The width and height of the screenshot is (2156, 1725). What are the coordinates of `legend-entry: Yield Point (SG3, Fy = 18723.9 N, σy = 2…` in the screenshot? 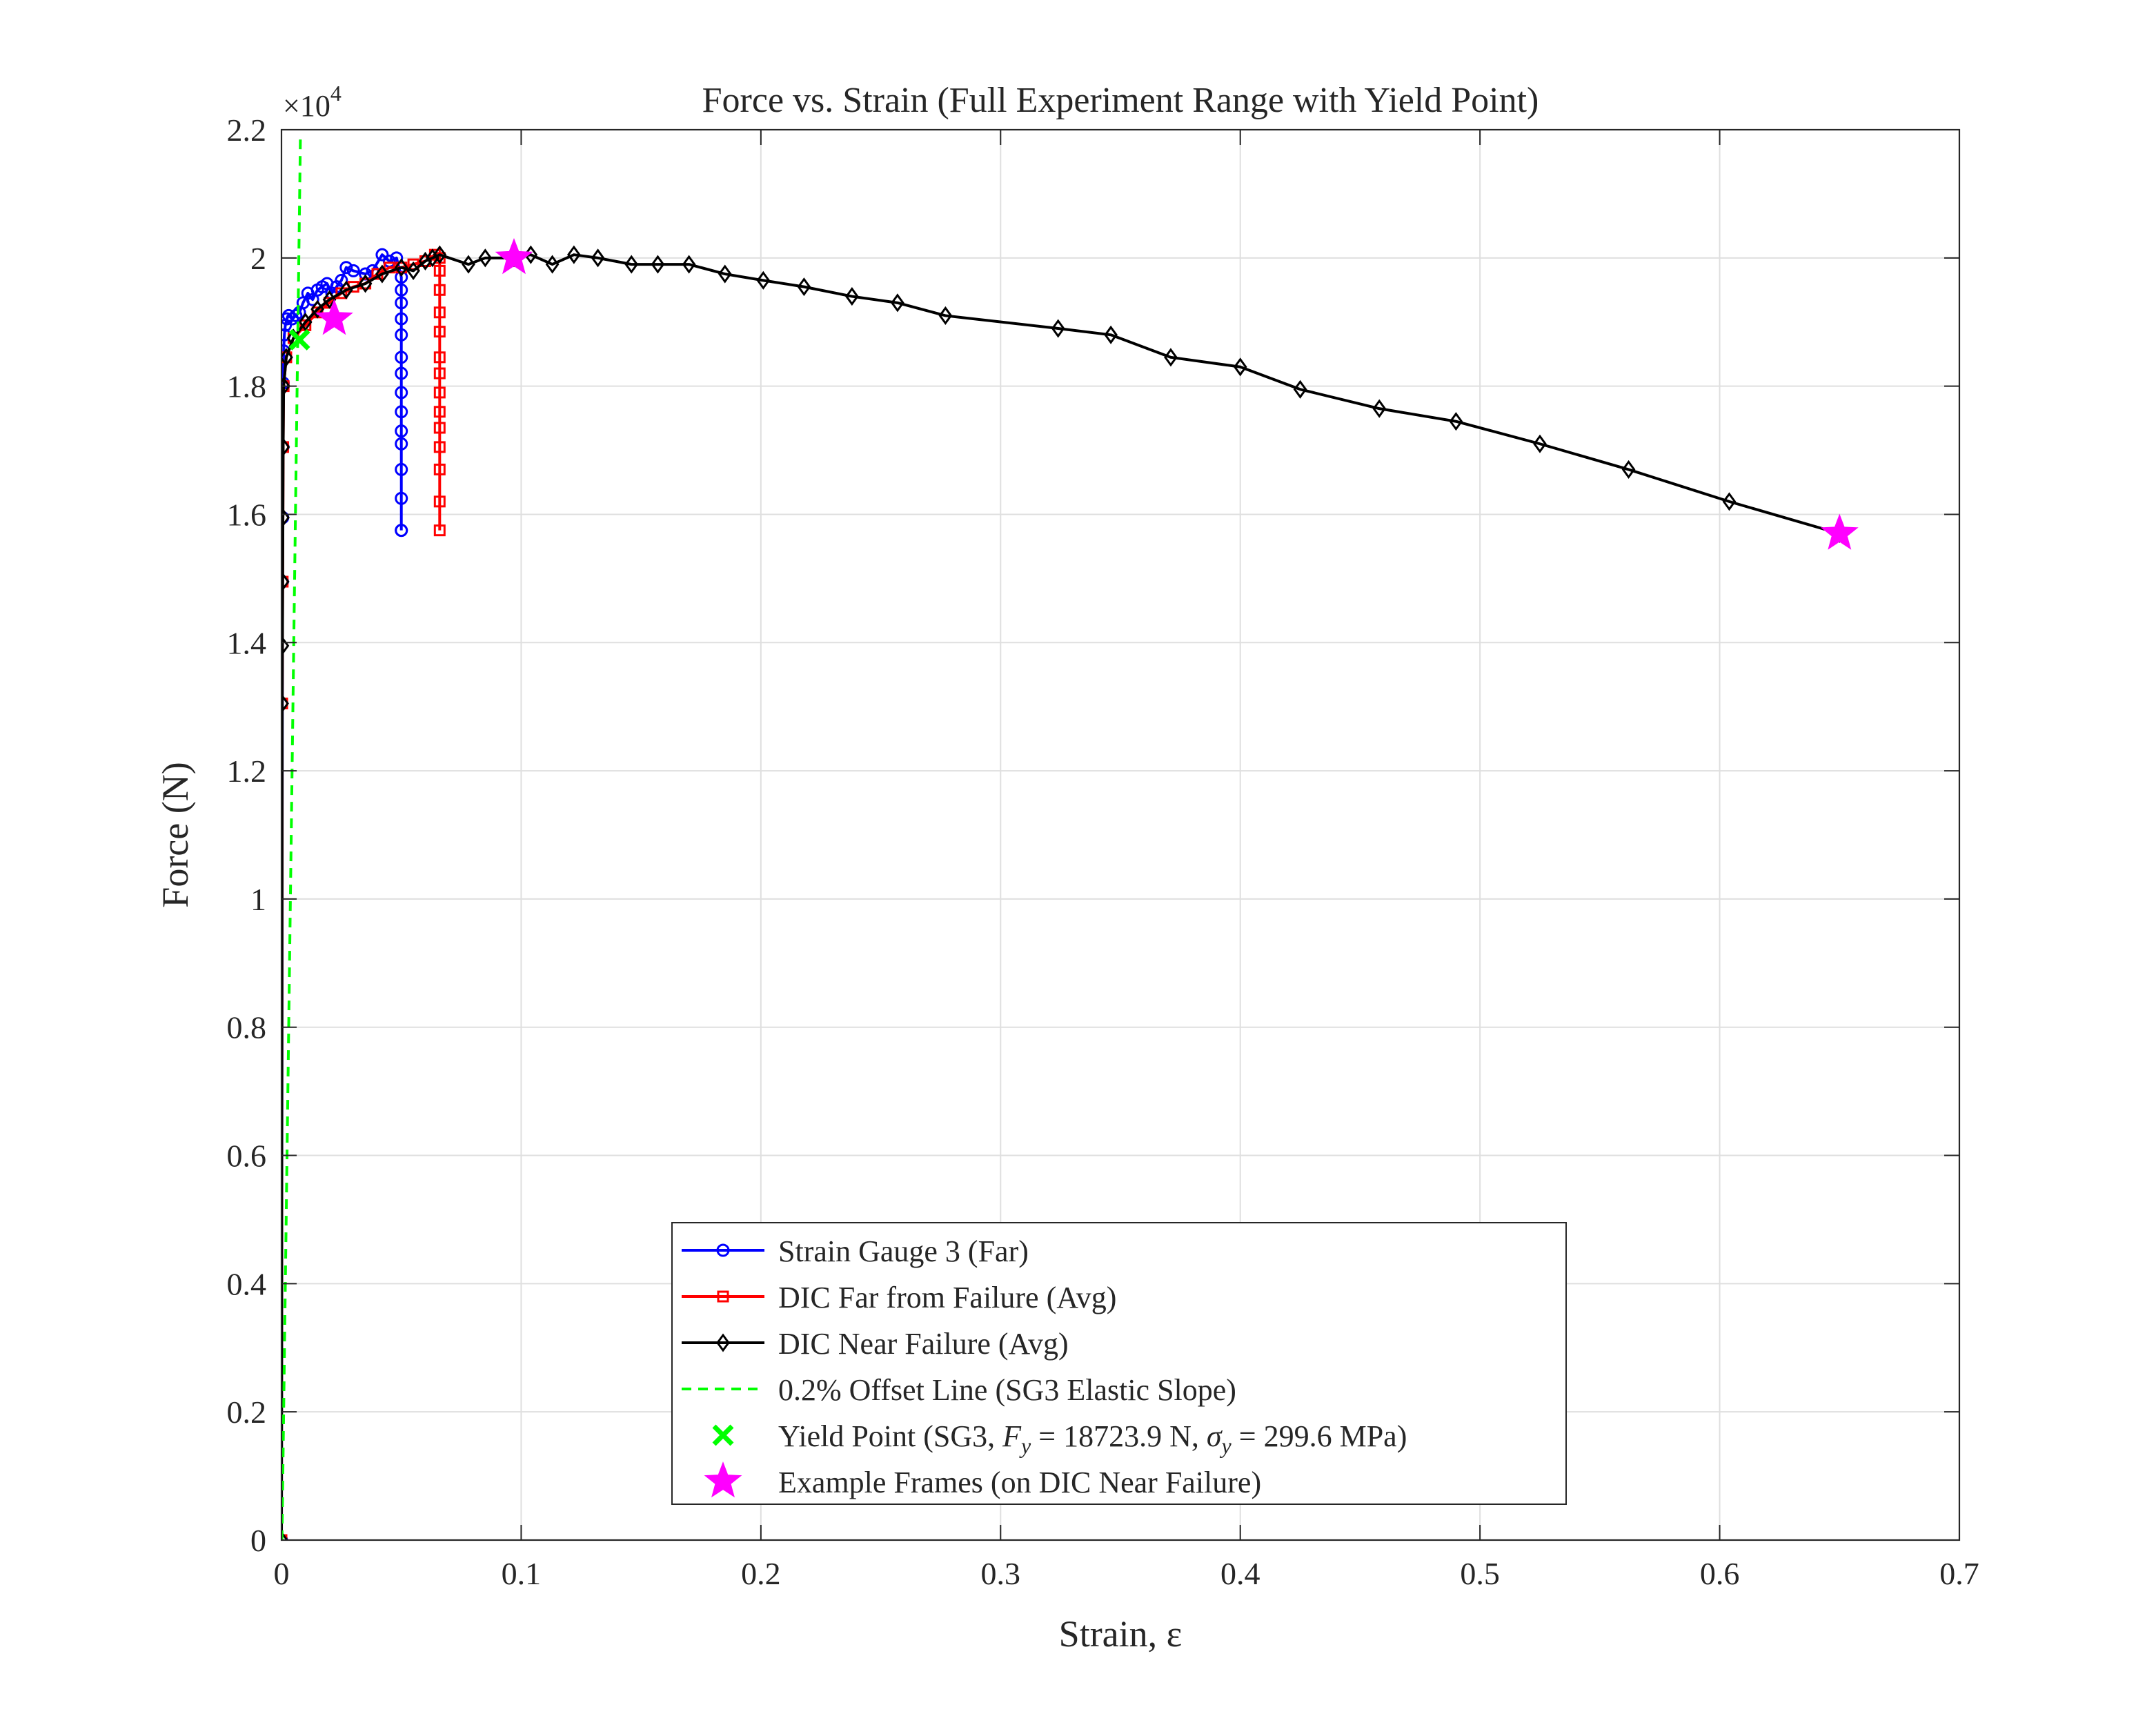 It's located at (1059, 1438).